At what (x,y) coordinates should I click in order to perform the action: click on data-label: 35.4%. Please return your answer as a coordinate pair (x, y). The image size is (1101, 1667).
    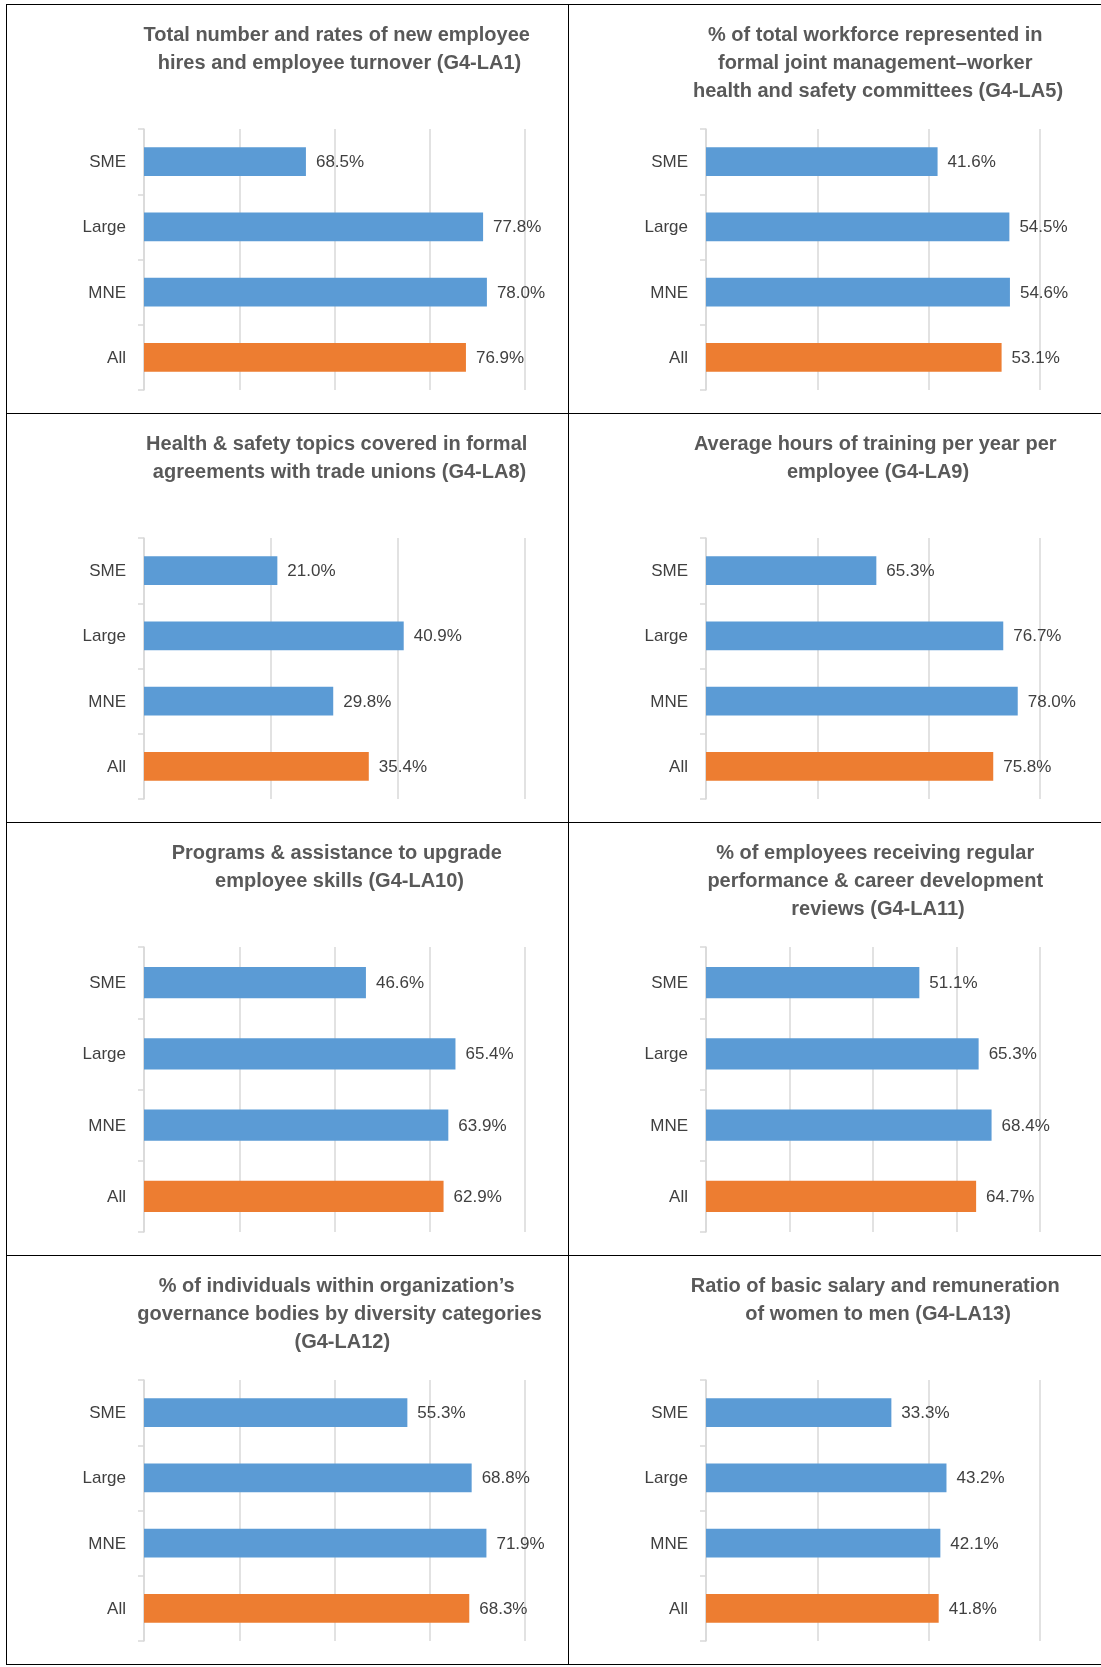
    Looking at the image, I should click on (402, 766).